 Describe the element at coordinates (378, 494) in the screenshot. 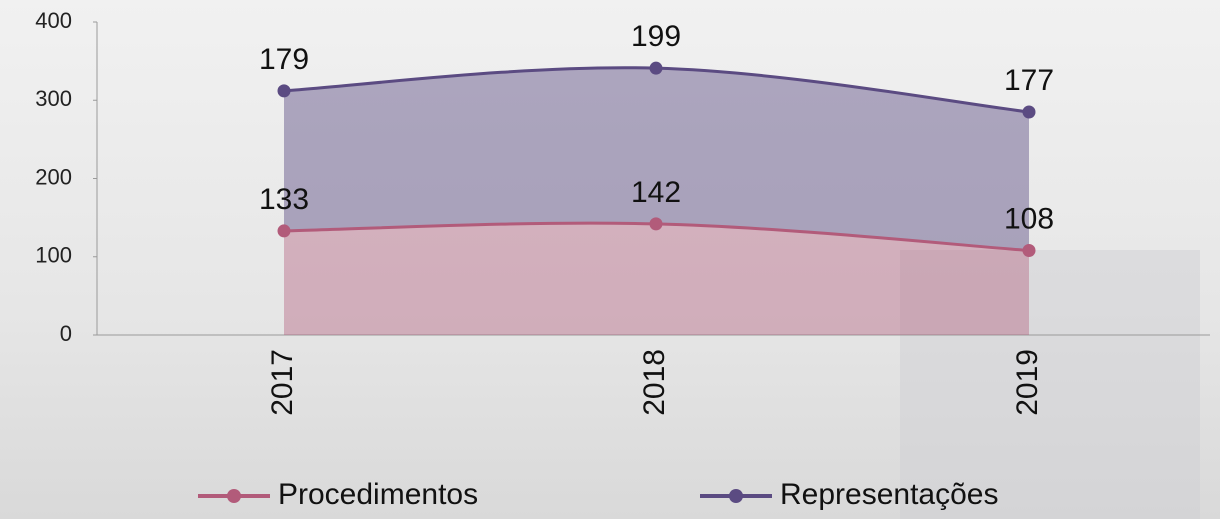

I see `legend-label: Procedimentos` at that location.